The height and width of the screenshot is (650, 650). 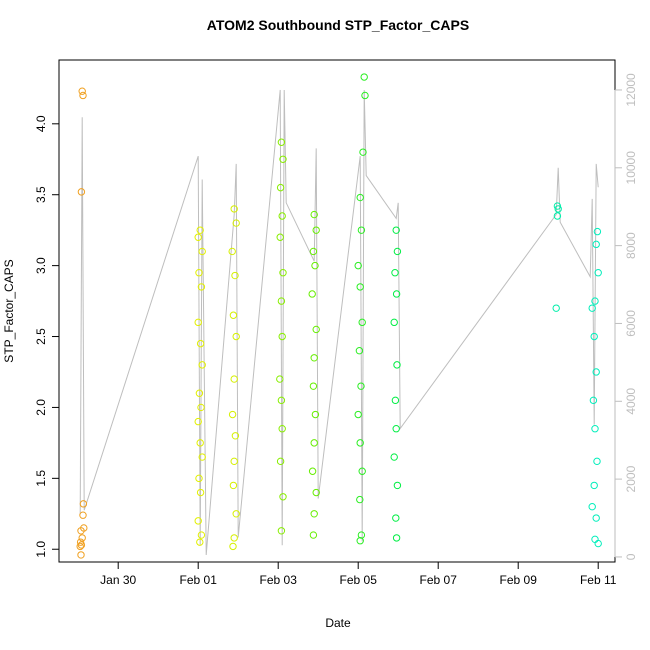 I want to click on y-tick-label: 2.5, so click(x=41, y=336).